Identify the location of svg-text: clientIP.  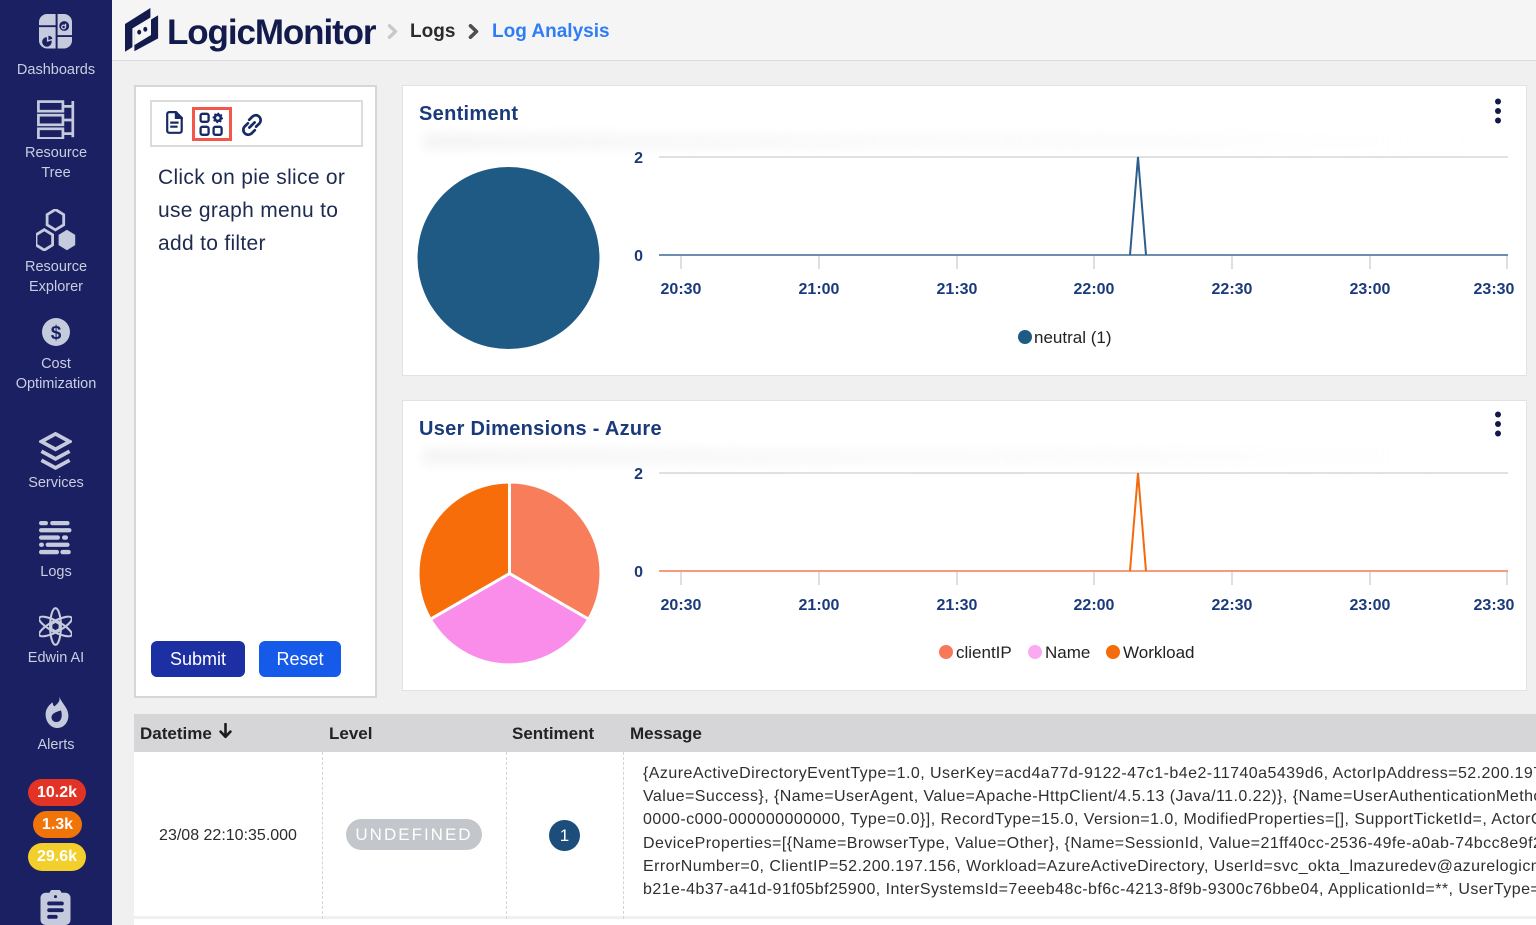
(984, 652).